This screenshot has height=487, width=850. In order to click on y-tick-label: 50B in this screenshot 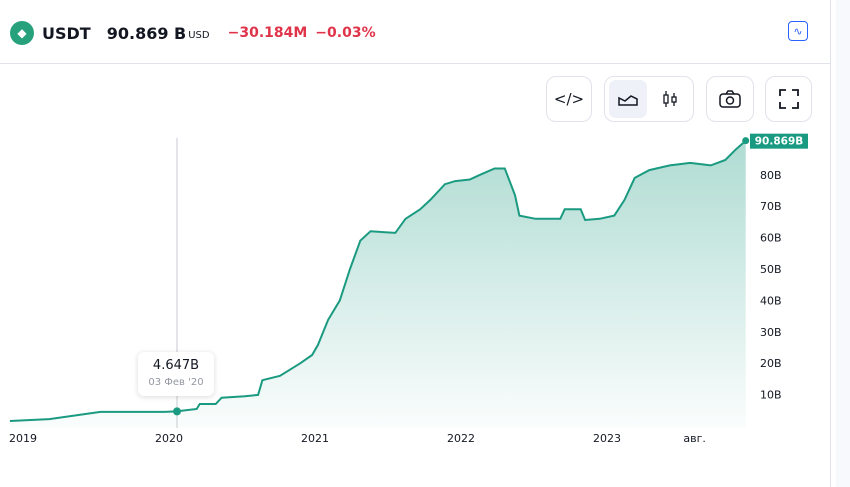, I will do `click(771, 269)`.